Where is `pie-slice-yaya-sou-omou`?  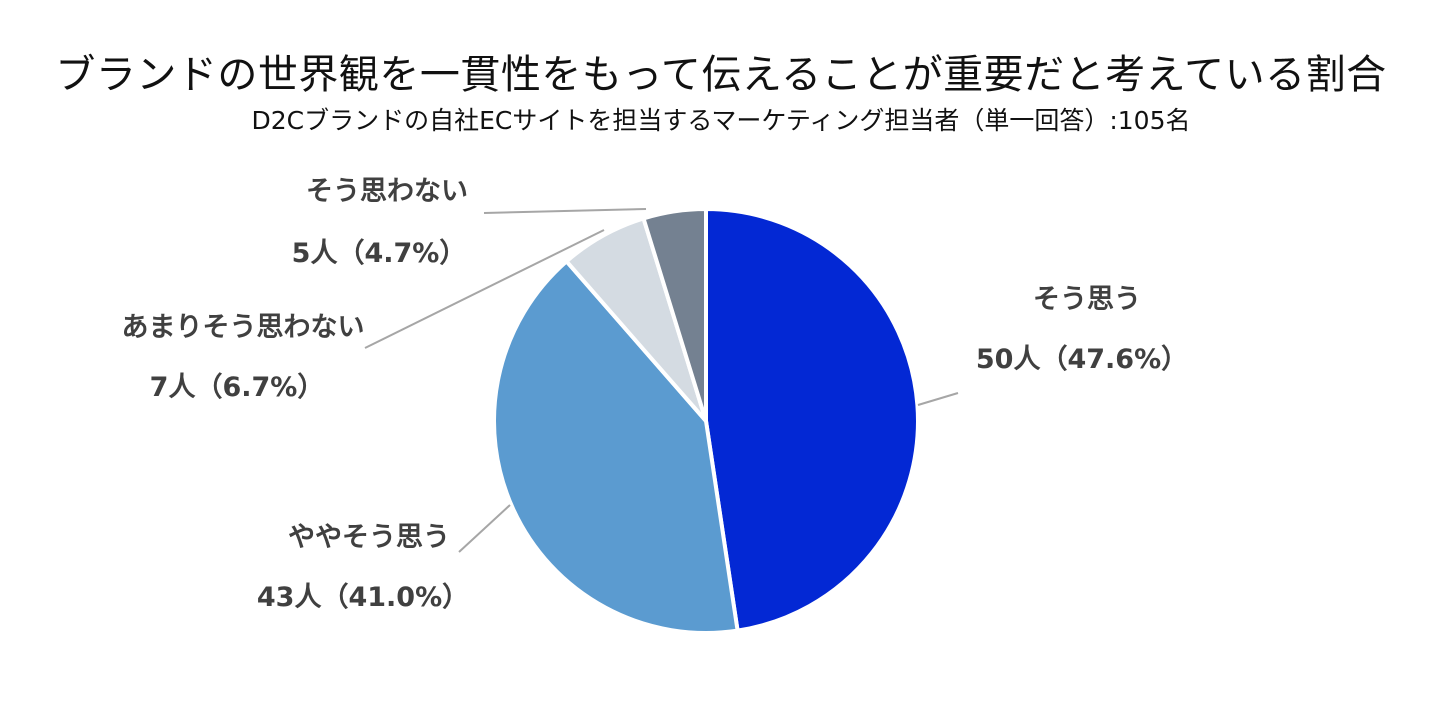
pie-slice-yaya-sou-omou is located at coordinates (616, 447).